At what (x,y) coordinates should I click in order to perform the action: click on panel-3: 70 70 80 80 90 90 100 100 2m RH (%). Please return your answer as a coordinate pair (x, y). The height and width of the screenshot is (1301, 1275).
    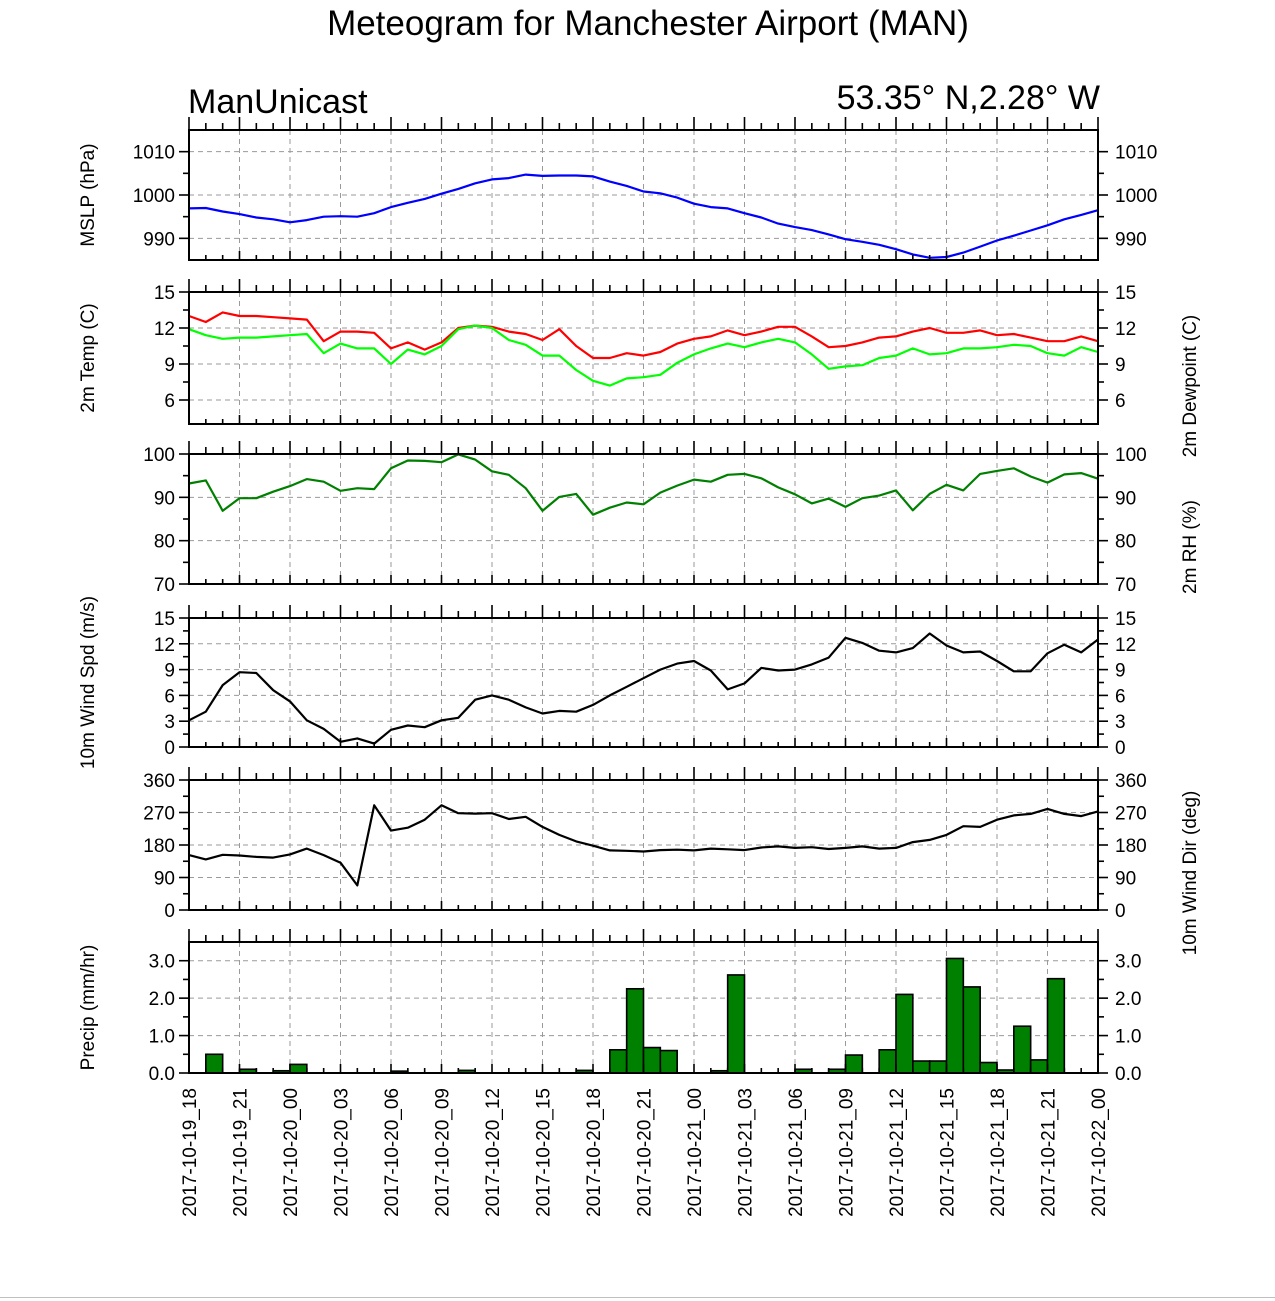
    Looking at the image, I should click on (672, 518).